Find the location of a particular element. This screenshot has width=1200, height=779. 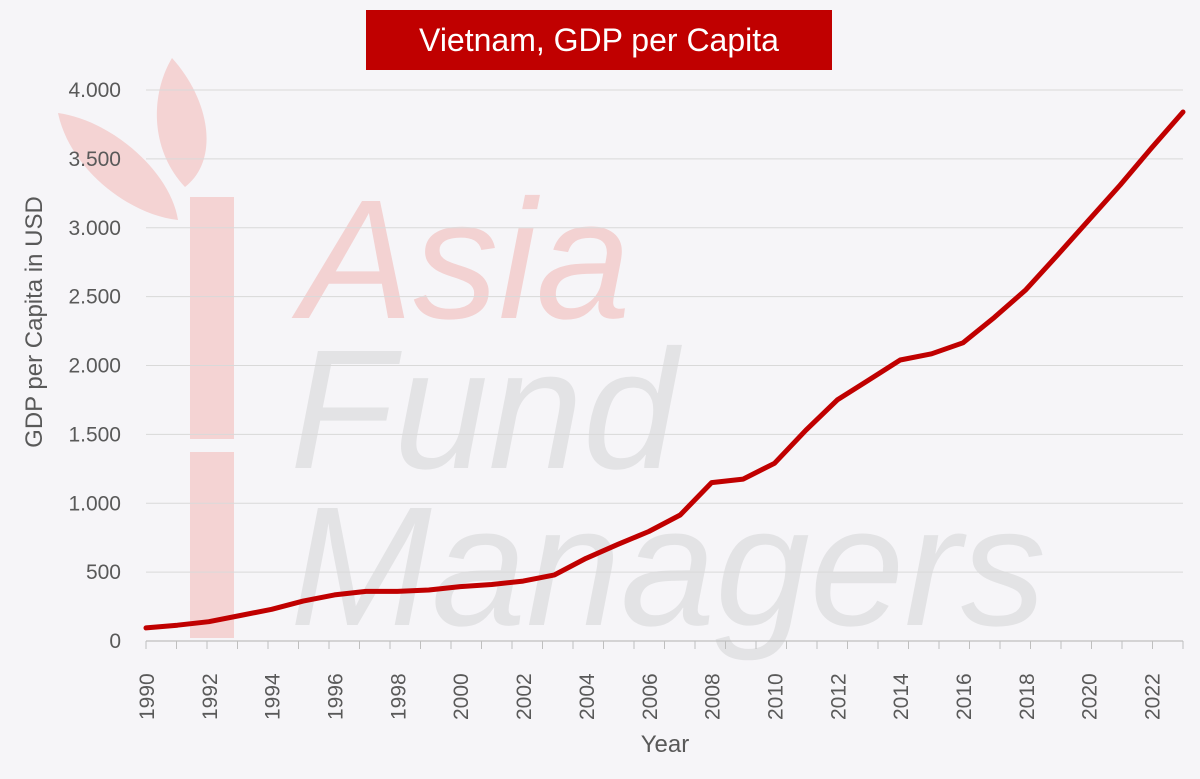

chart-title-background is located at coordinates (599, 40).